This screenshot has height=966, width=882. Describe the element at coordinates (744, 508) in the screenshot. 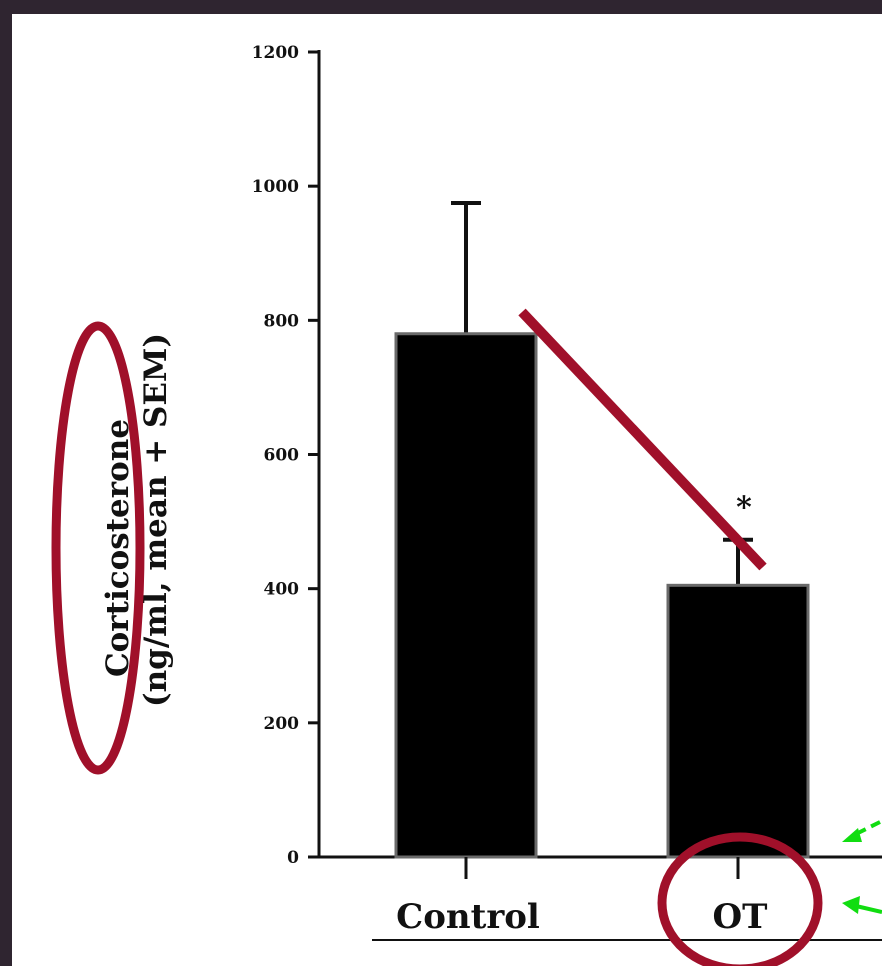

I see `significance-marker: *` at that location.